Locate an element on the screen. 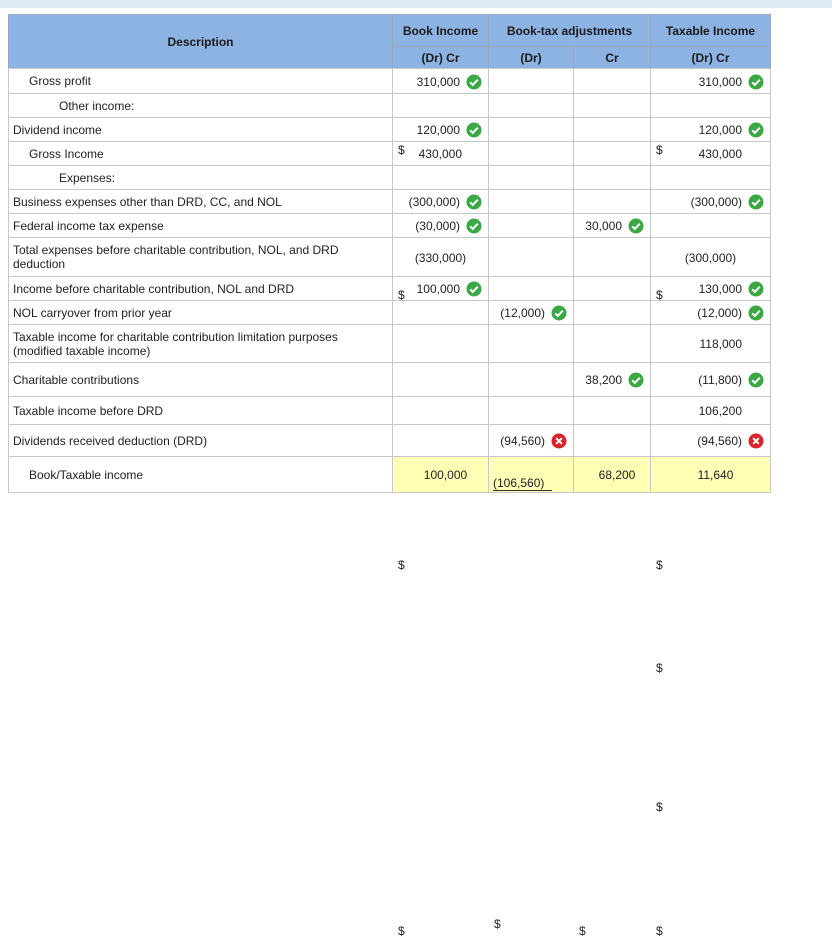 The image size is (832, 938). row-label: Dividend income is located at coordinates (200, 129).